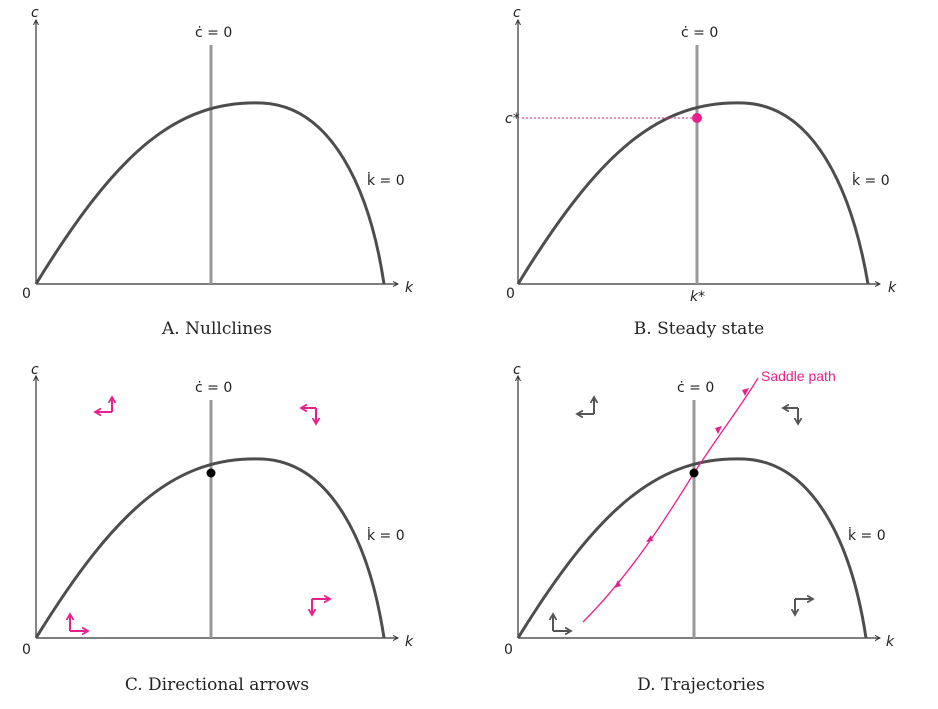  Describe the element at coordinates (78, 623) in the screenshot. I see `direction-arrow-lower-left` at that location.